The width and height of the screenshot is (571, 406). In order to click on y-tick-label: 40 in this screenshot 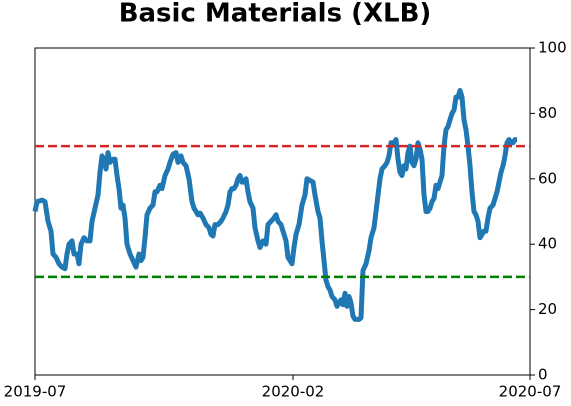, I will do `click(547, 244)`.